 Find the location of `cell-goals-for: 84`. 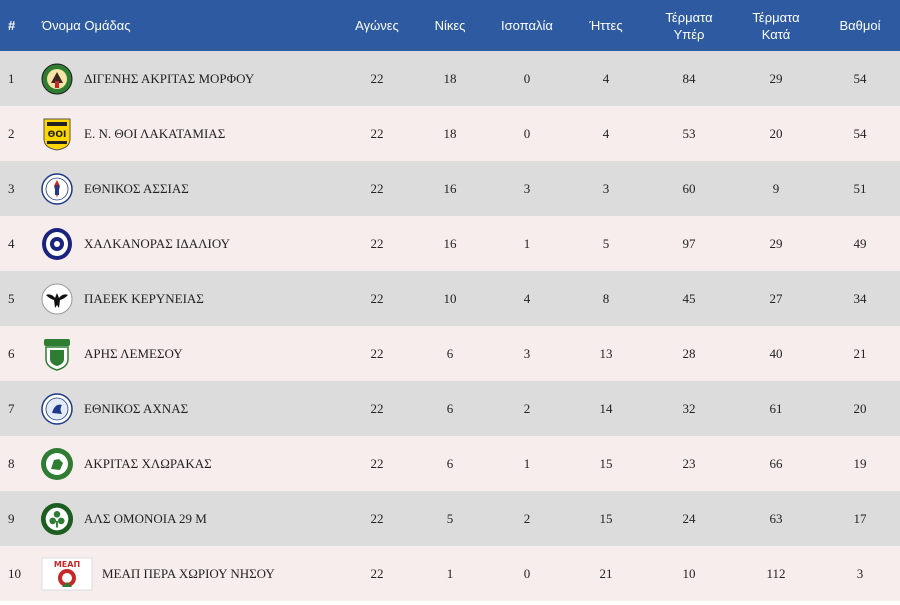

cell-goals-for: 84 is located at coordinates (689, 78).